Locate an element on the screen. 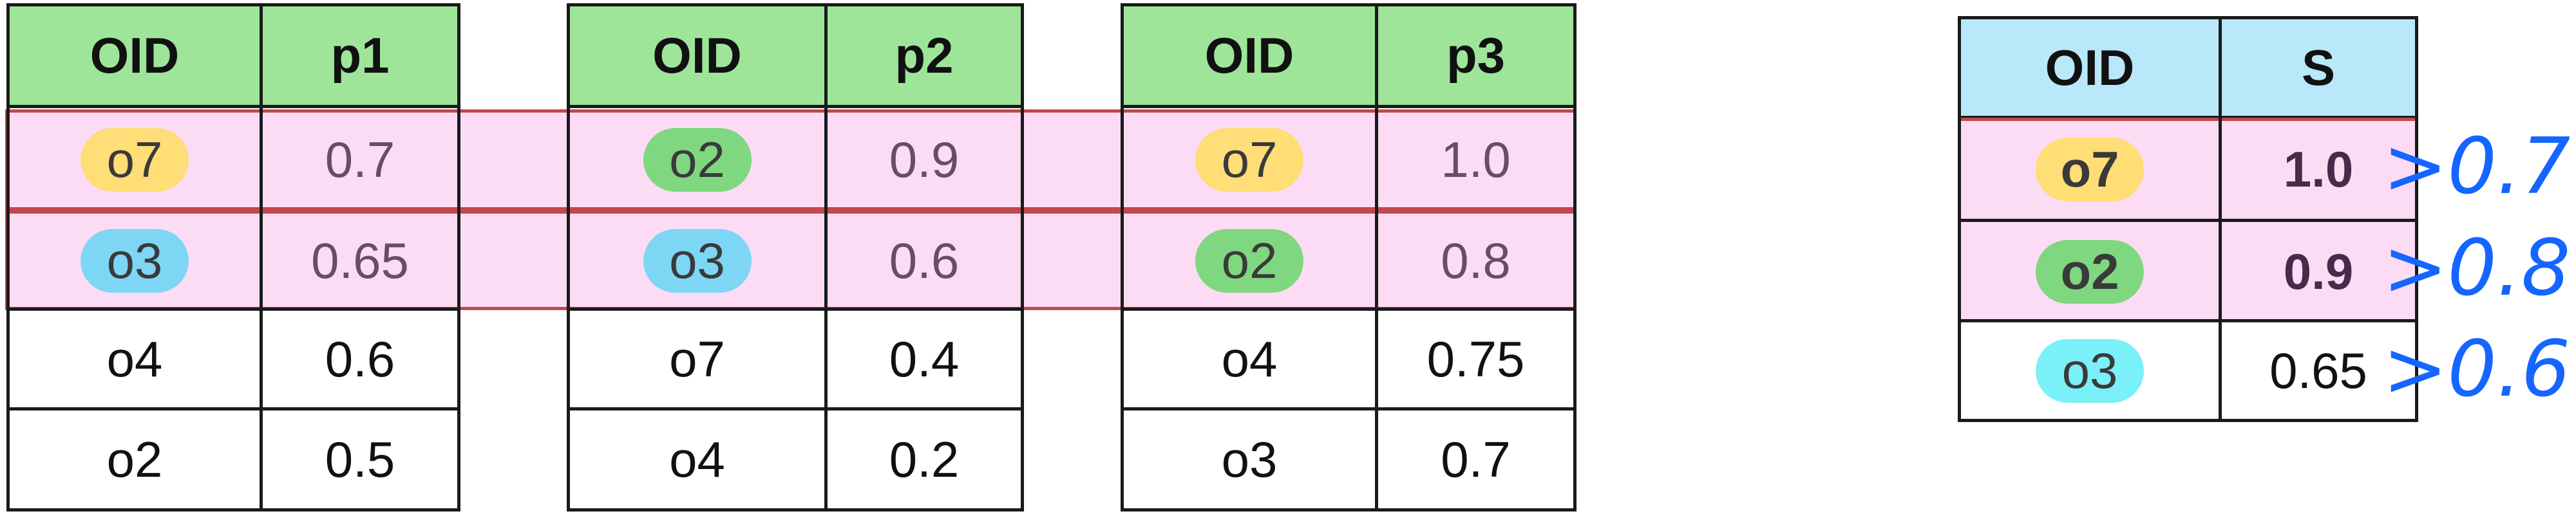  value-cell: 1.0 is located at coordinates (1476, 160).